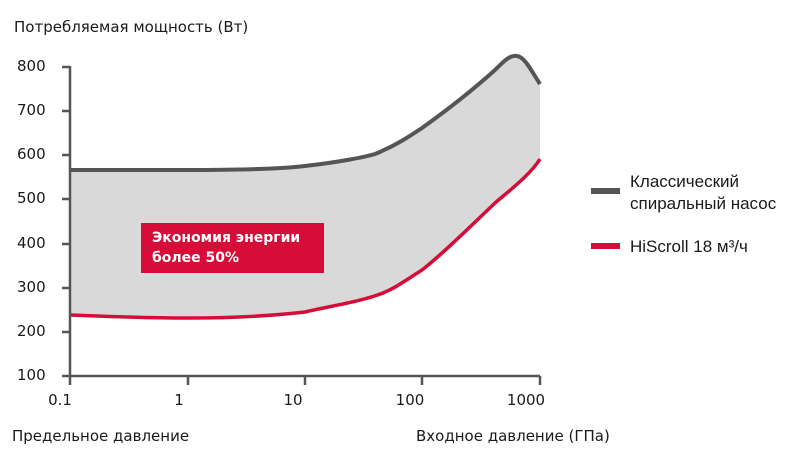 Image resolution: width=800 pixels, height=461 pixels. Describe the element at coordinates (526, 400) in the screenshot. I see `x-tick-label: 1000` at that location.